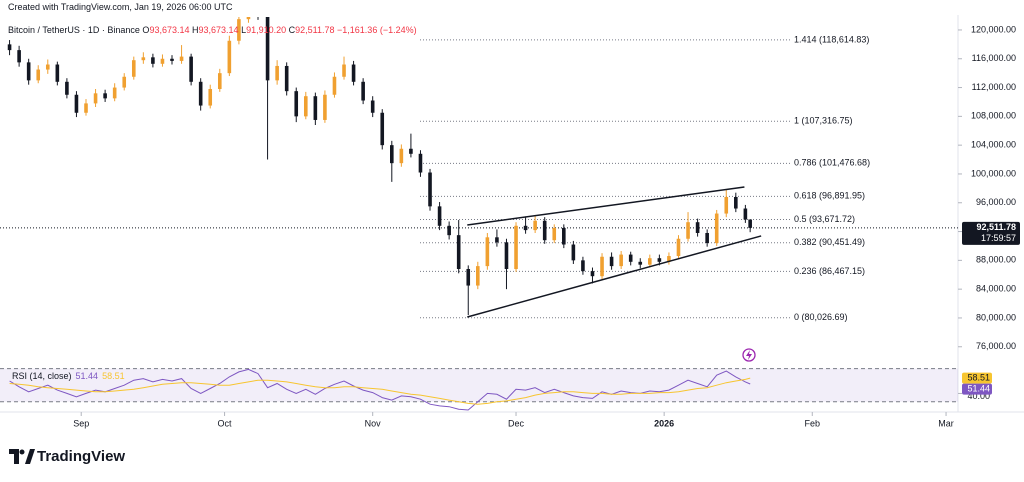 This screenshot has width=1024, height=482. What do you see at coordinates (292, 30) in the screenshot?
I see `ohlc-key: C` at bounding box center [292, 30].